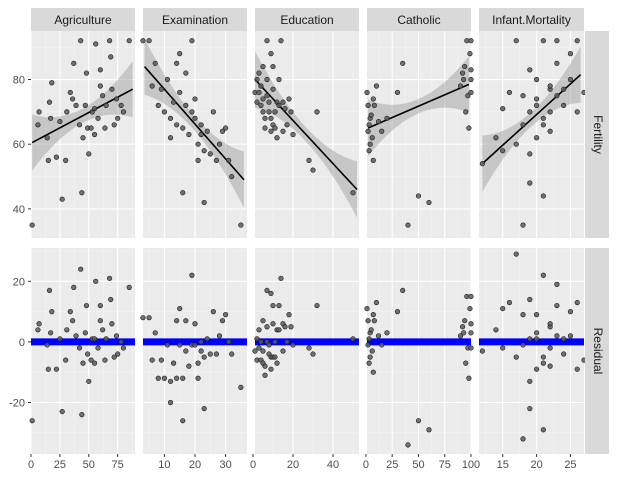  I want to click on strip-label-fertility: Fertility, so click(598, 134).